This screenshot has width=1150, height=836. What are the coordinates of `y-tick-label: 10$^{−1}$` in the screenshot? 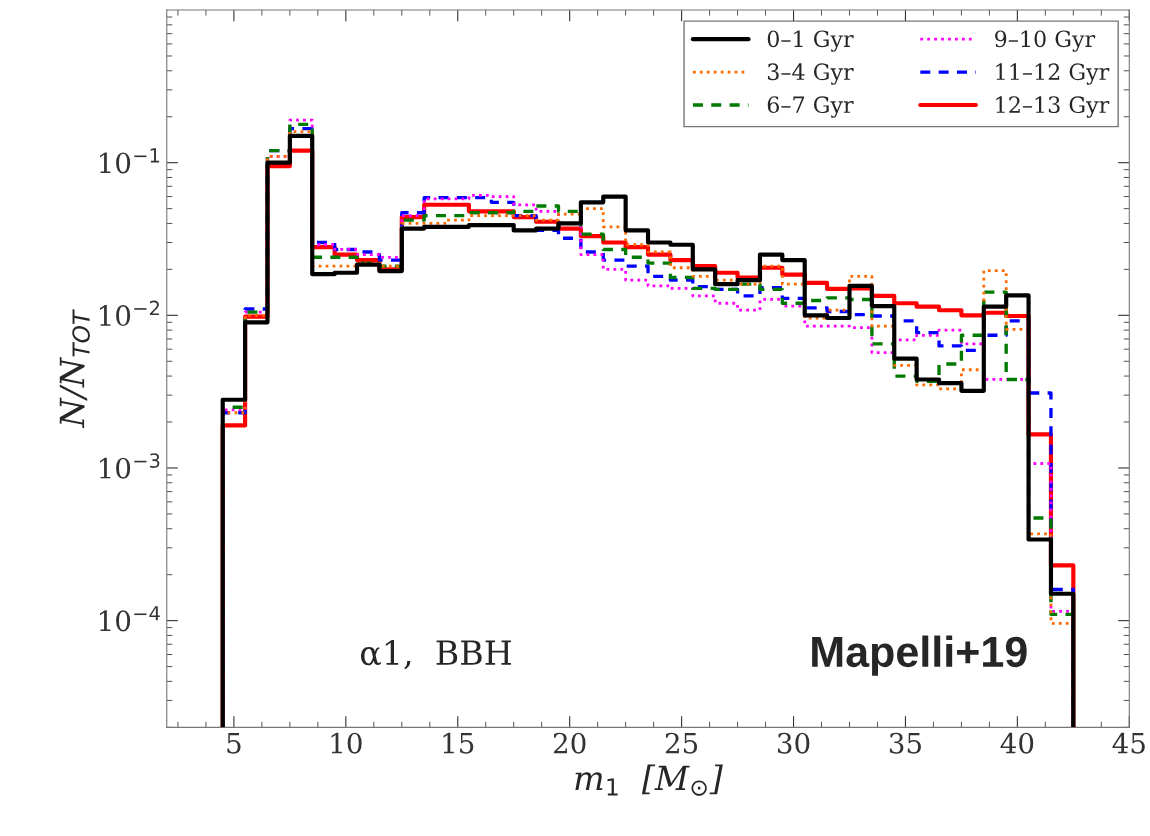 It's located at (130, 161).